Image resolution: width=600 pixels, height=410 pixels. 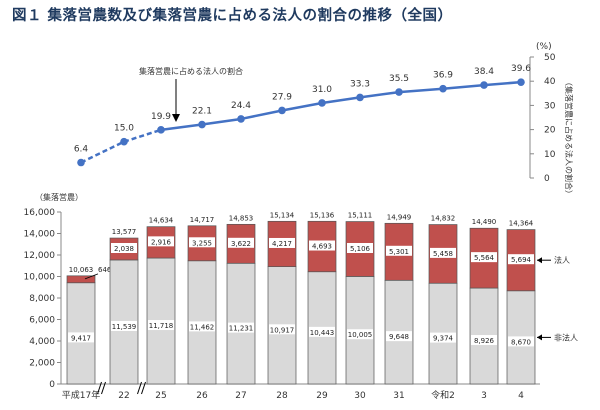 What do you see at coordinates (124, 129) in the screenshot?
I see `line-value-label: 15.0` at bounding box center [124, 129].